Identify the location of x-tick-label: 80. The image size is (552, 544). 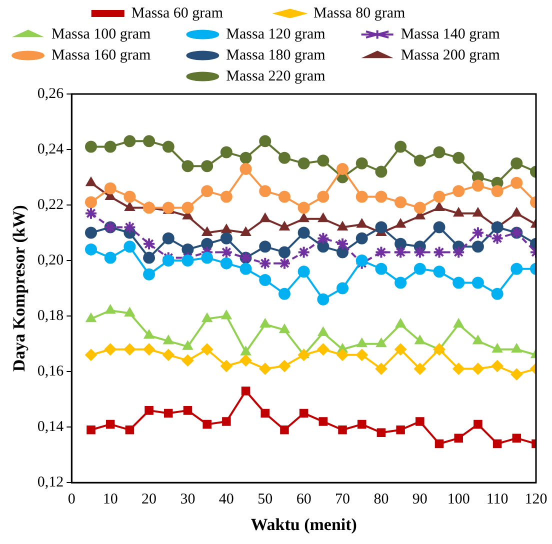
(381, 500).